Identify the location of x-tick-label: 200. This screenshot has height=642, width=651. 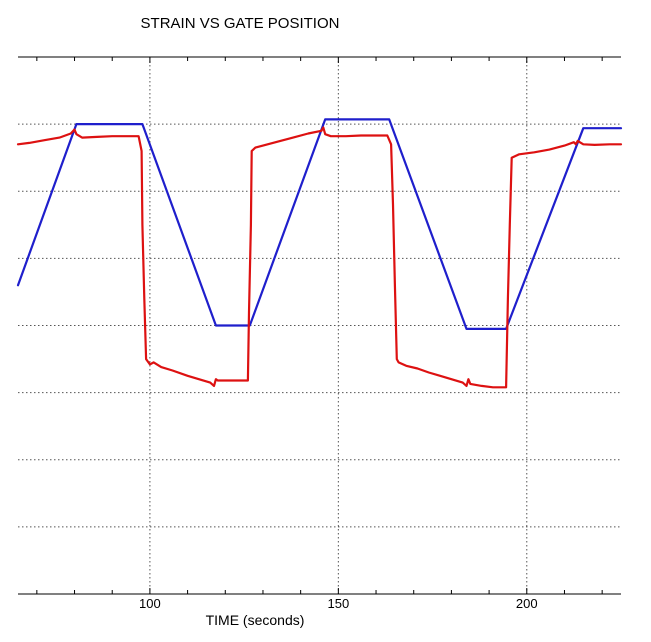
(527, 603).